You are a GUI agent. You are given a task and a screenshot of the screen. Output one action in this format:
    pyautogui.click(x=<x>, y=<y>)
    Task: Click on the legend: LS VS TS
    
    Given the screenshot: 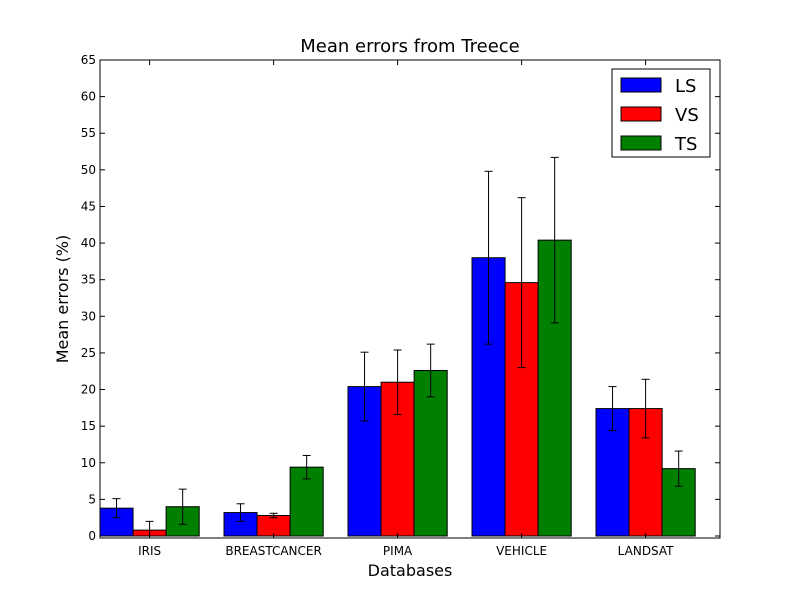 What is the action you would take?
    pyautogui.click(x=661, y=113)
    